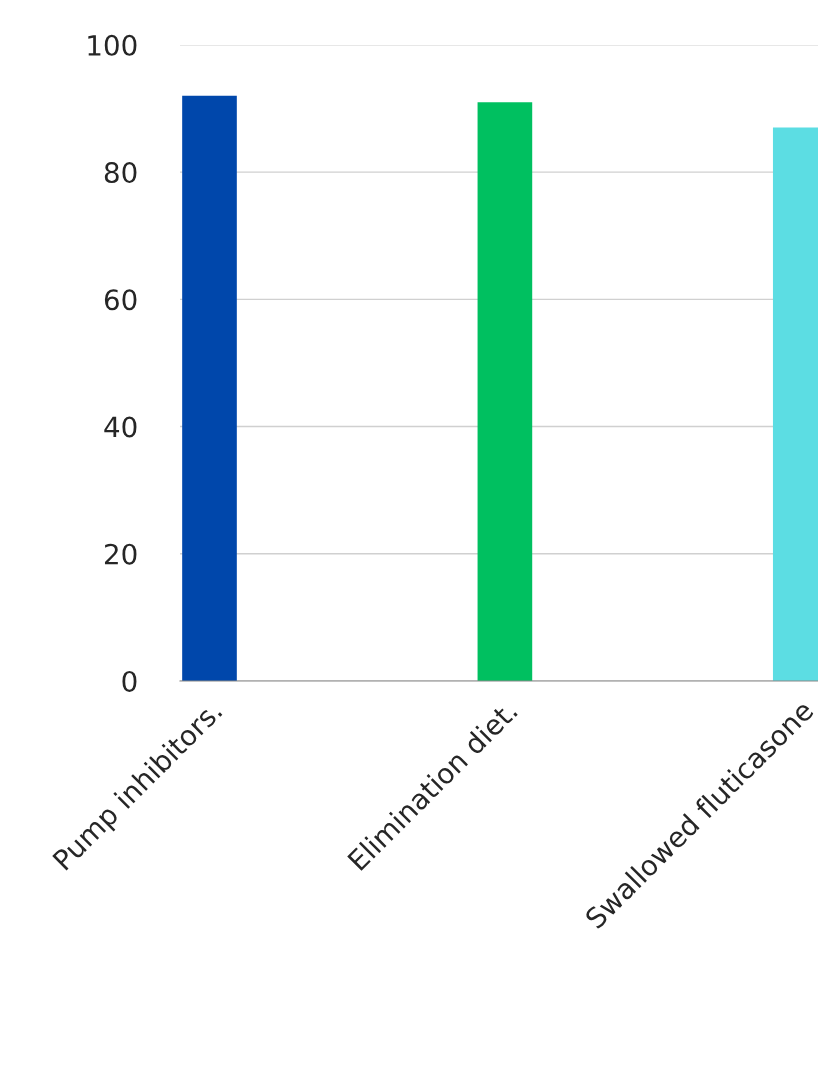 This screenshot has width=818, height=1069. Describe the element at coordinates (120, 300) in the screenshot. I see `y-tick-label: 60` at that location.